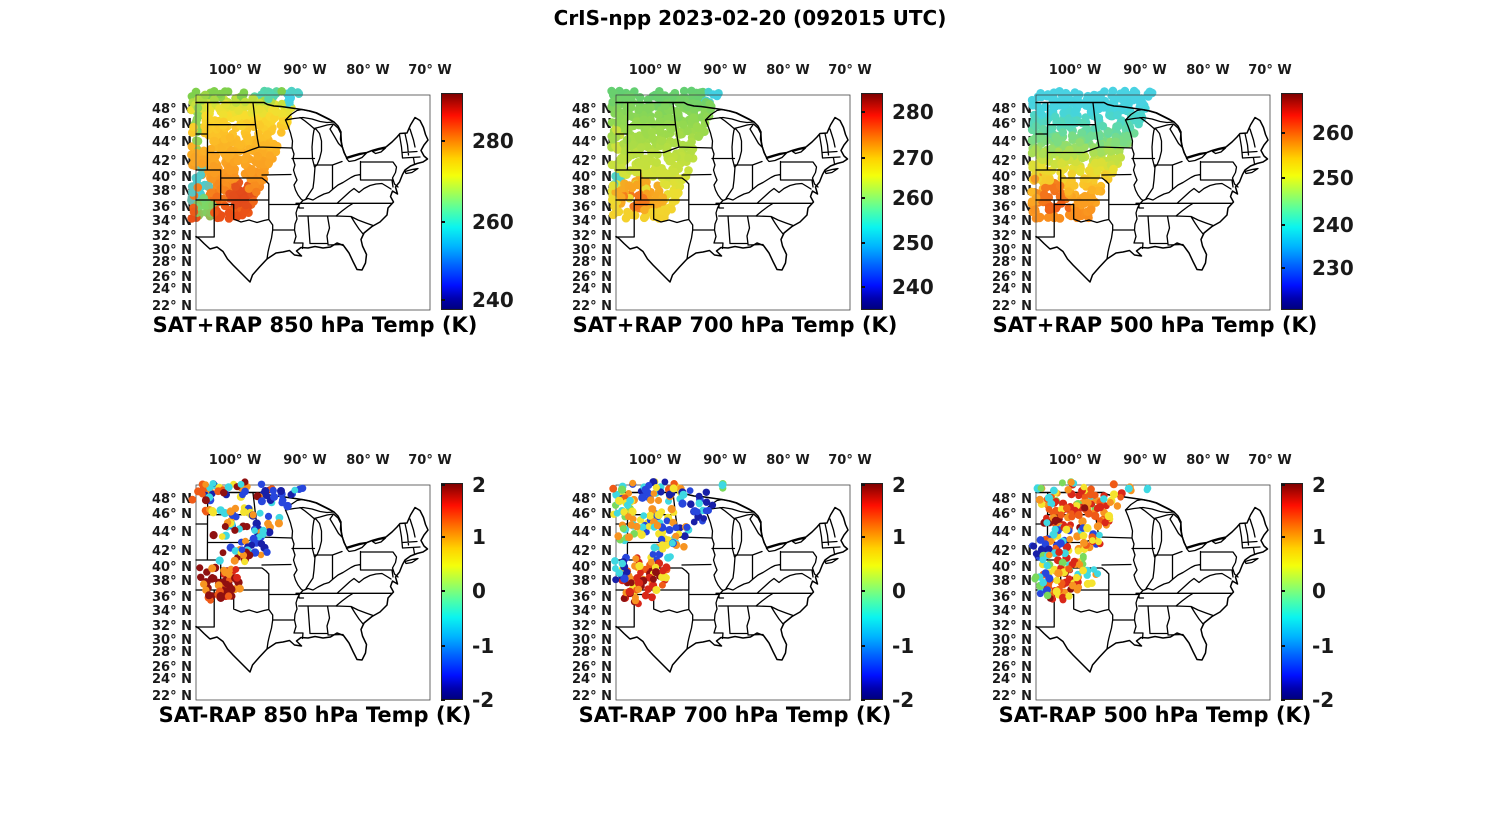  Describe the element at coordinates (735, 715) in the screenshot. I see `panel-title: SAT-RAP 700 hPa Temp (K)` at that location.